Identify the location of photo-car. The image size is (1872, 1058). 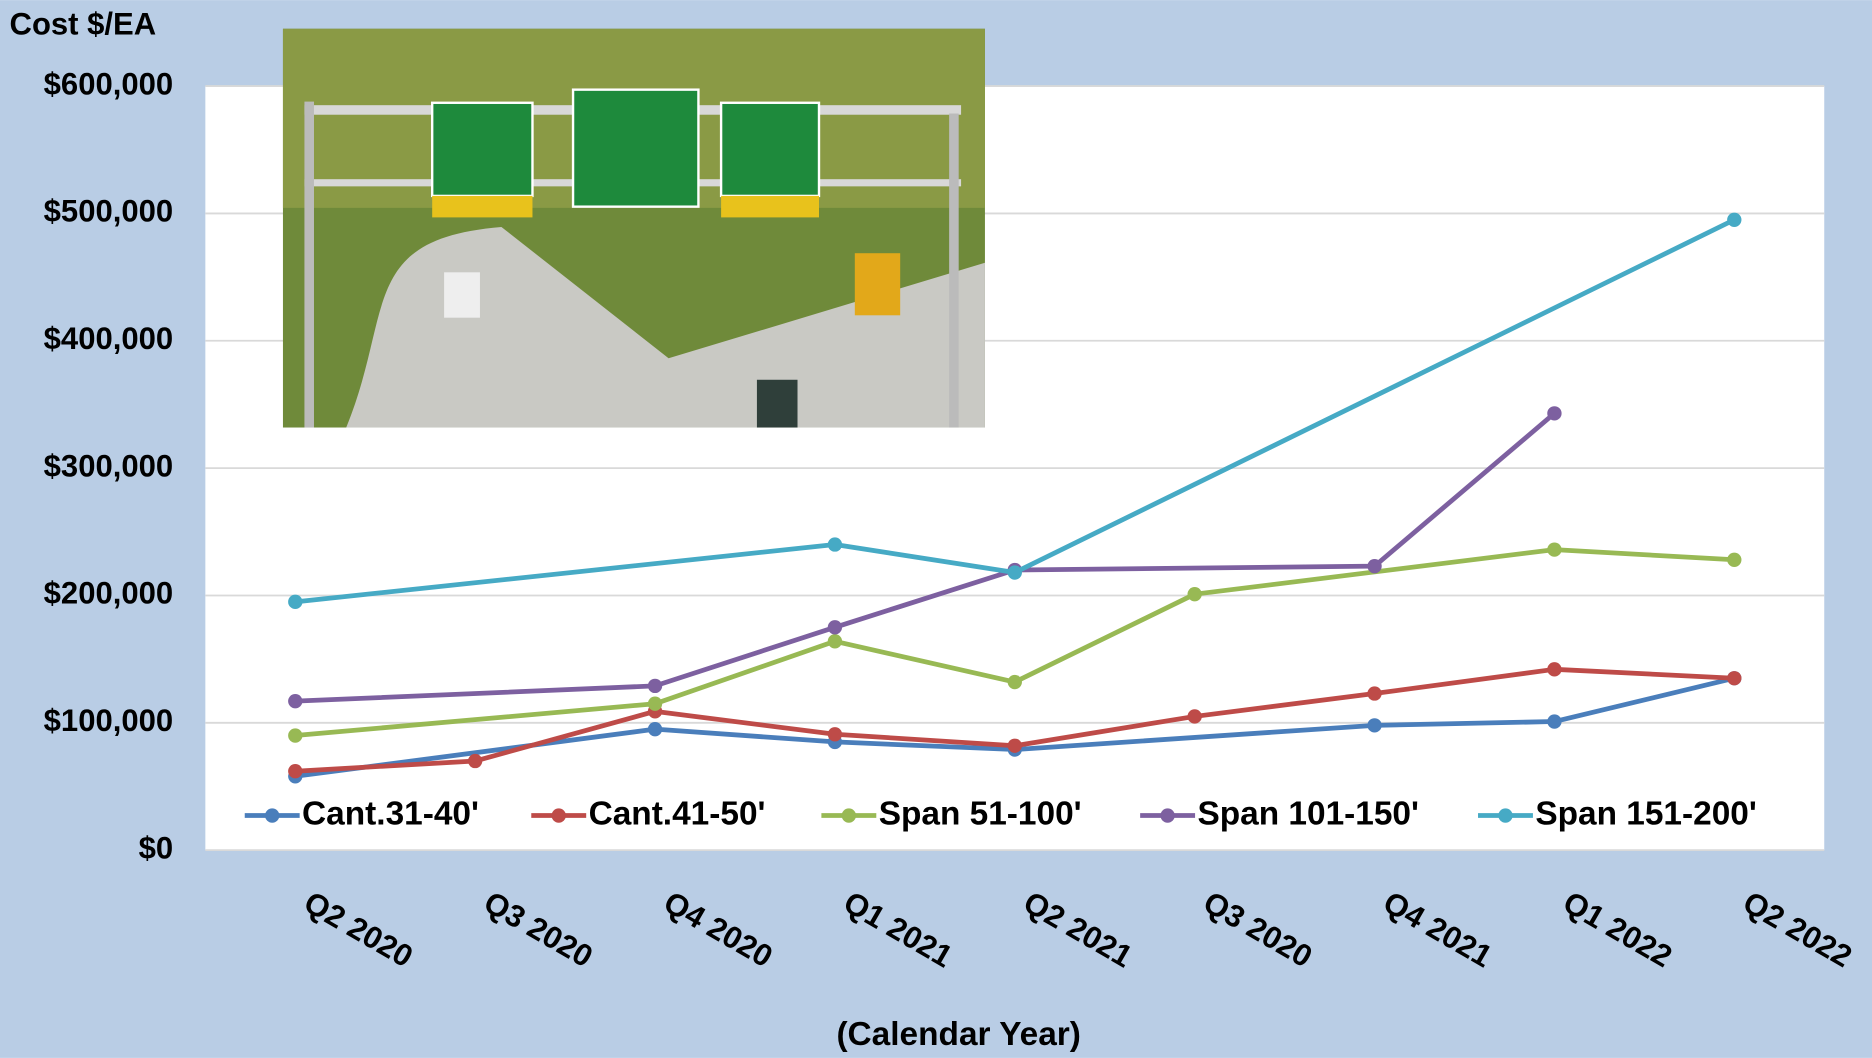
(777, 403).